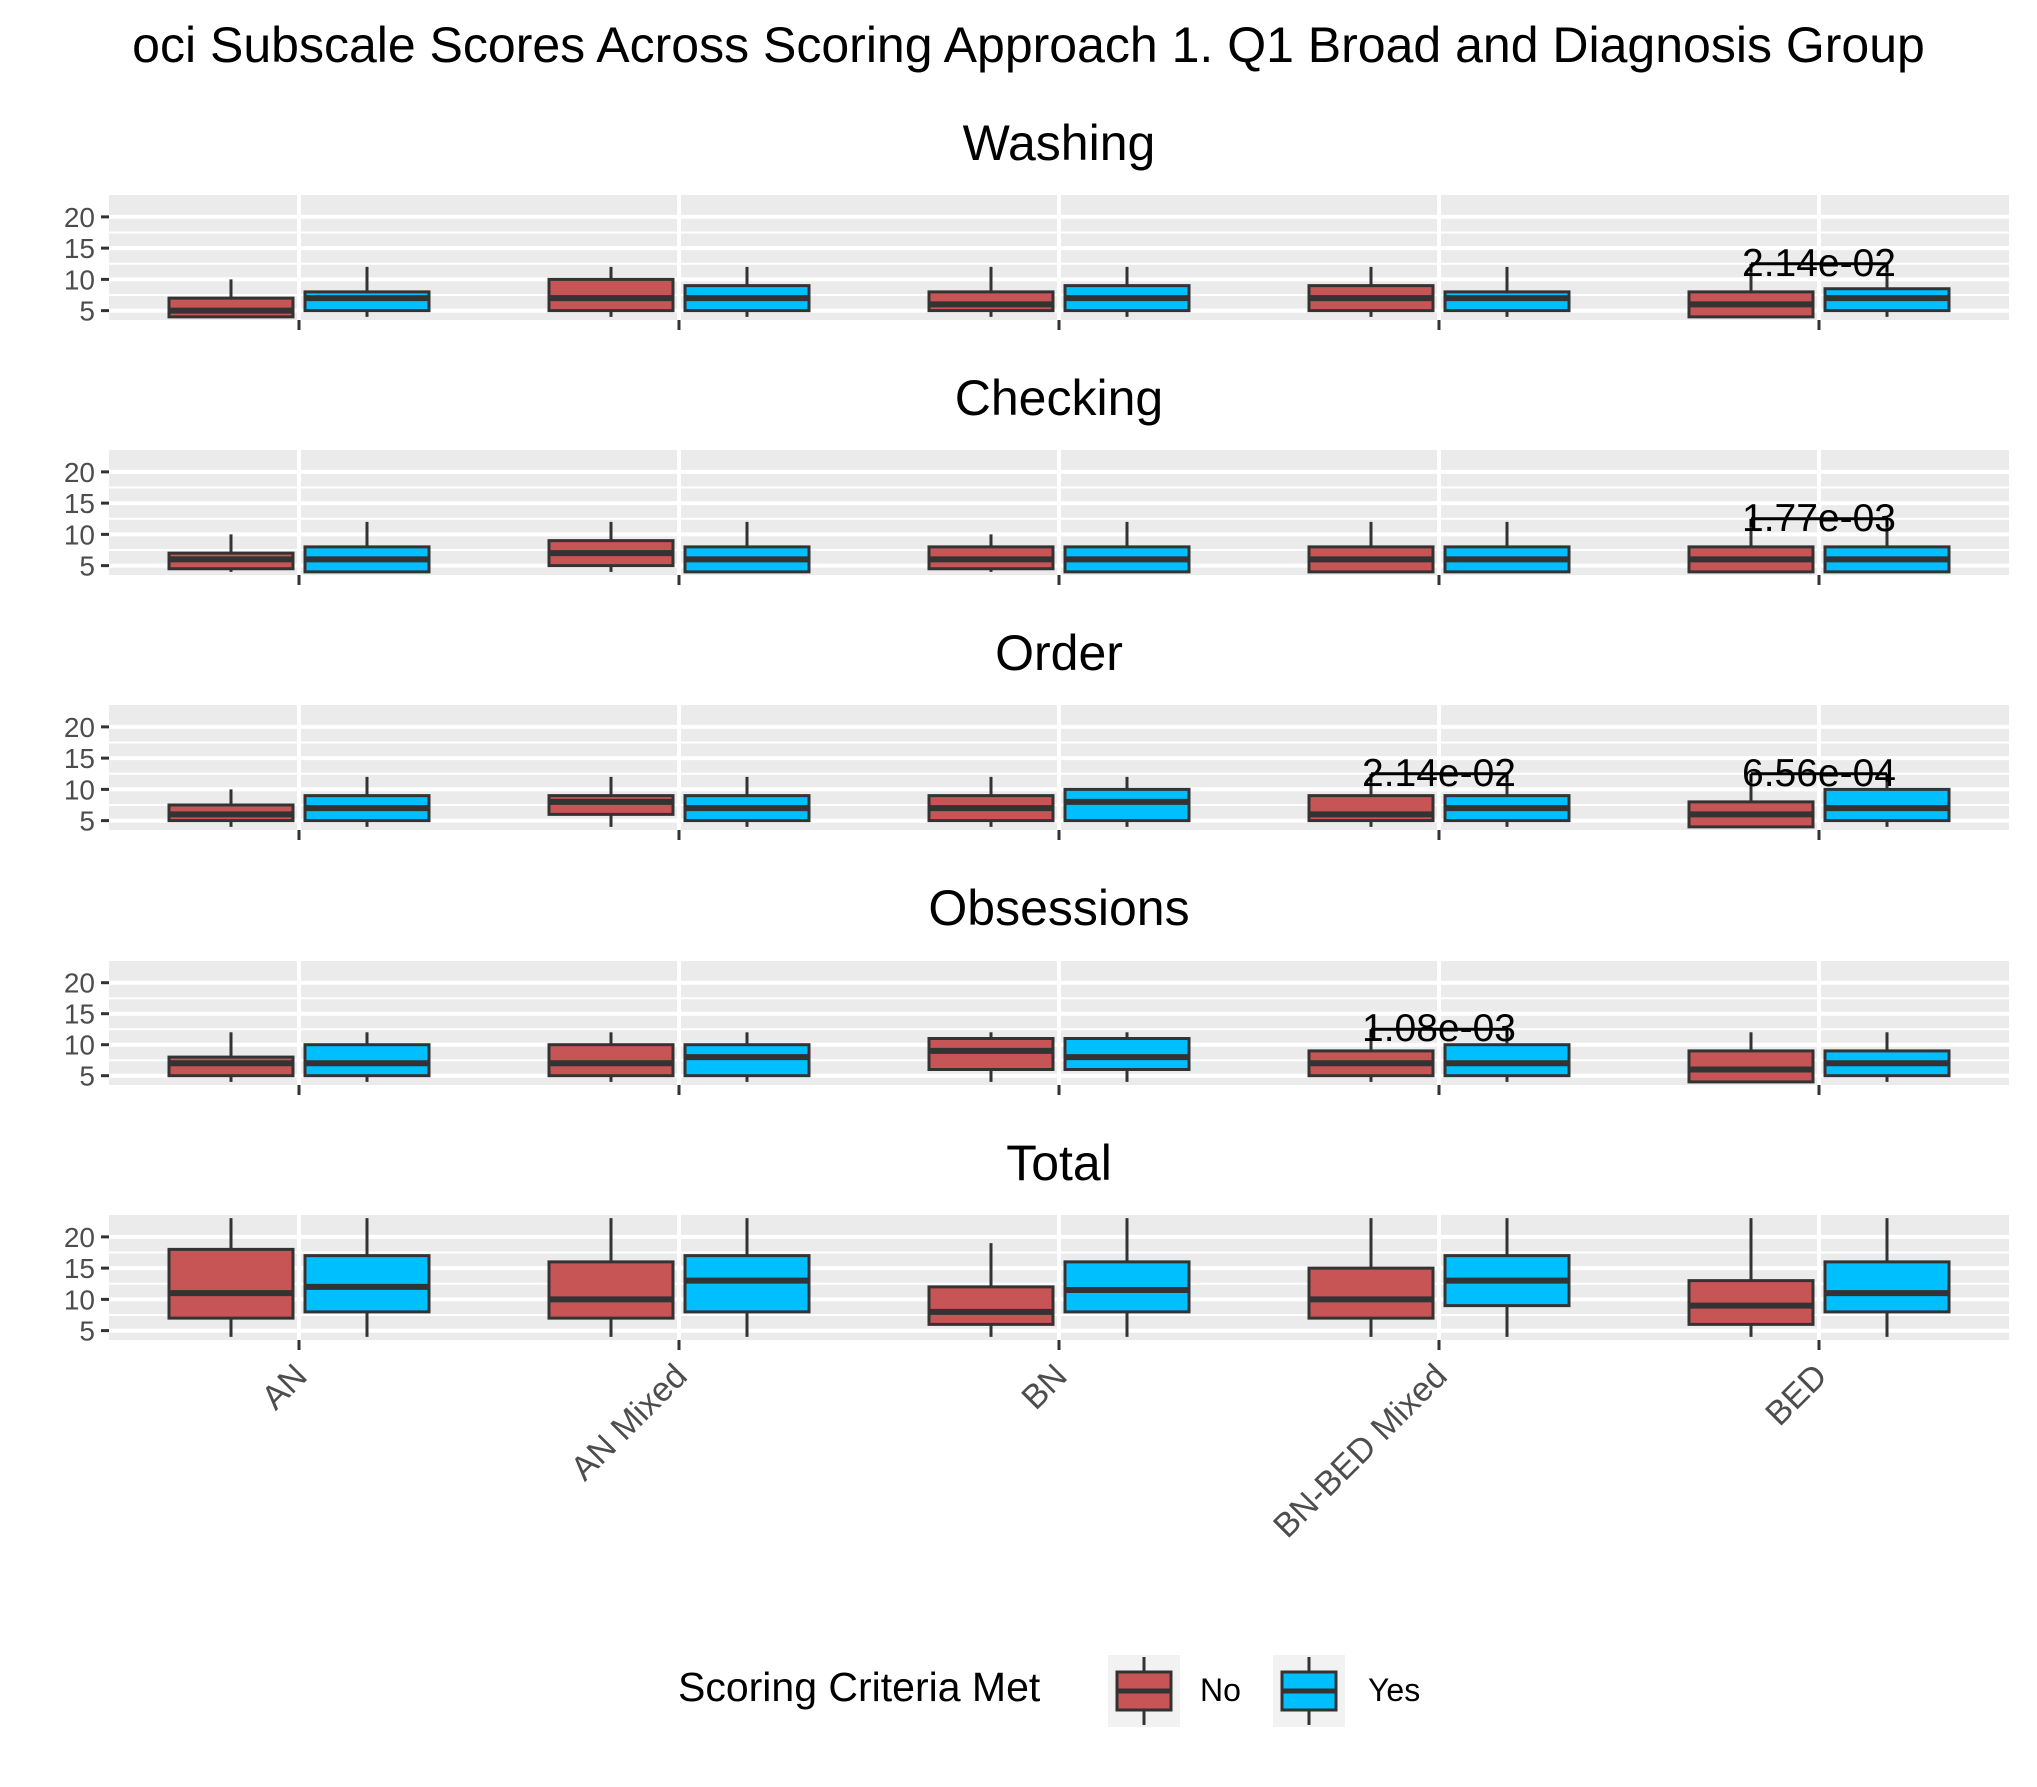 The image size is (2037, 1787). What do you see at coordinates (1059, 143) in the screenshot?
I see `facet-title: Washing` at bounding box center [1059, 143].